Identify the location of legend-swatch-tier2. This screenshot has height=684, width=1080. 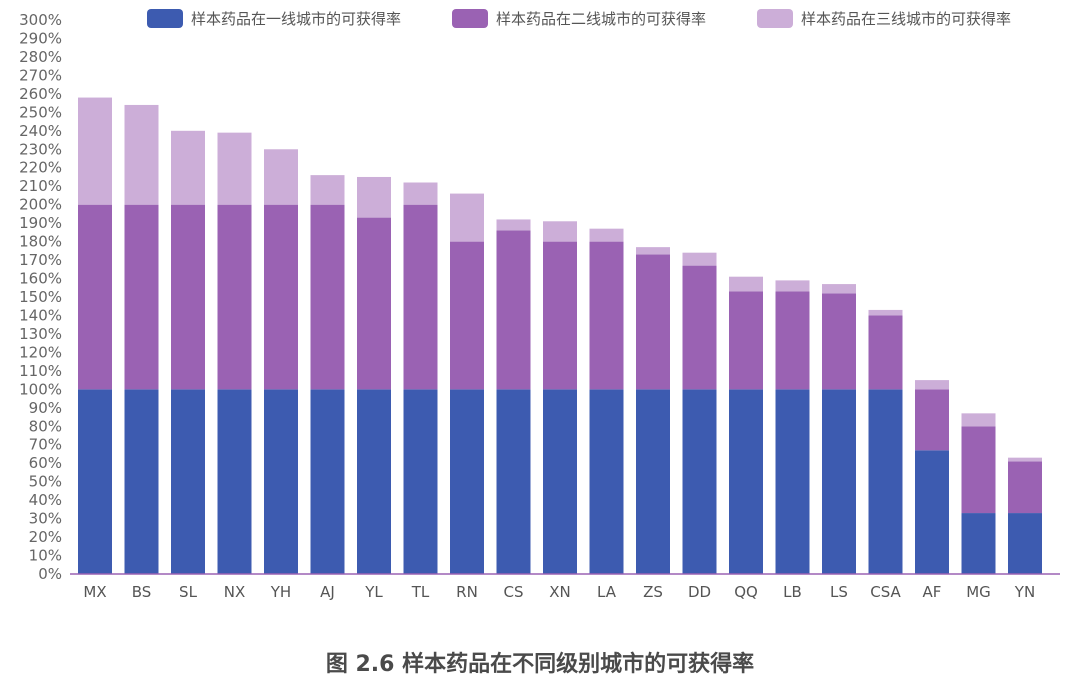
(470, 18).